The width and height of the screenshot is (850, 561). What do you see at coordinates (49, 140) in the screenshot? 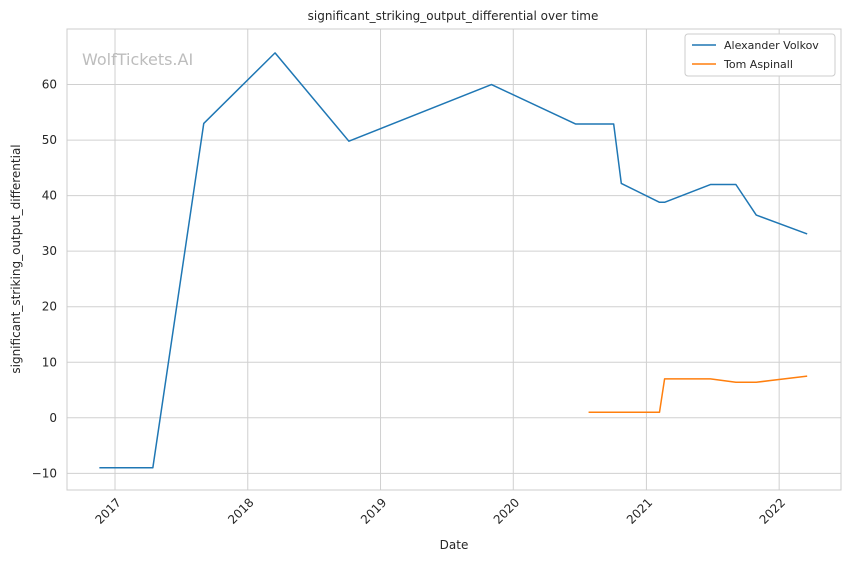
I see `y-tick-label: 50` at bounding box center [49, 140].